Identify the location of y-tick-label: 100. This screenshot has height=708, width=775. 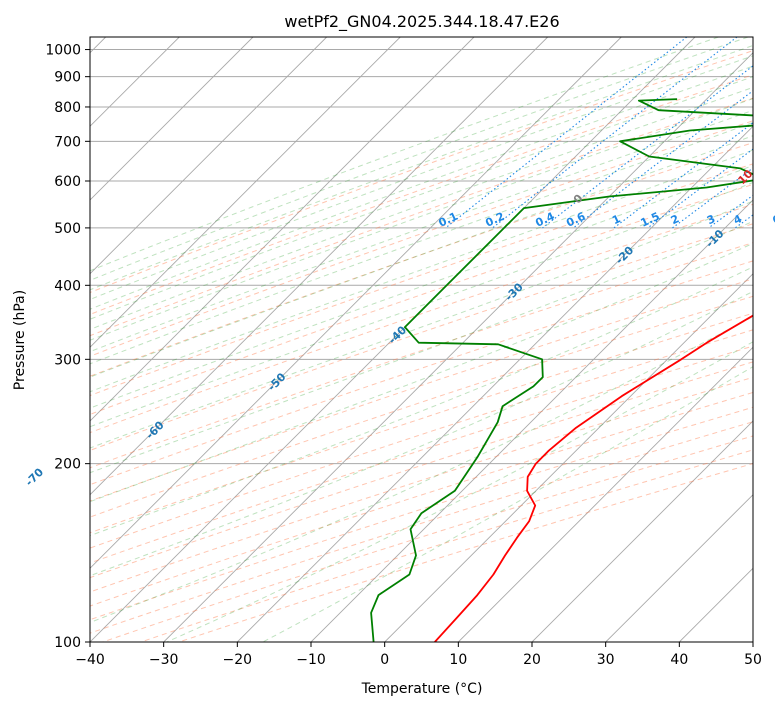
(67, 643).